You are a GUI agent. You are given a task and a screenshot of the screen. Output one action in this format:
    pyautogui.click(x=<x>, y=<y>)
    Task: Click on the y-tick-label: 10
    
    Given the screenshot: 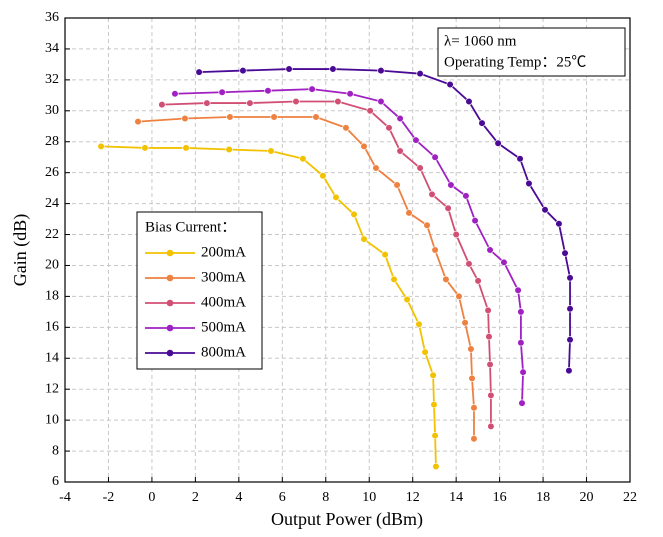 What is the action you would take?
    pyautogui.click(x=52, y=419)
    